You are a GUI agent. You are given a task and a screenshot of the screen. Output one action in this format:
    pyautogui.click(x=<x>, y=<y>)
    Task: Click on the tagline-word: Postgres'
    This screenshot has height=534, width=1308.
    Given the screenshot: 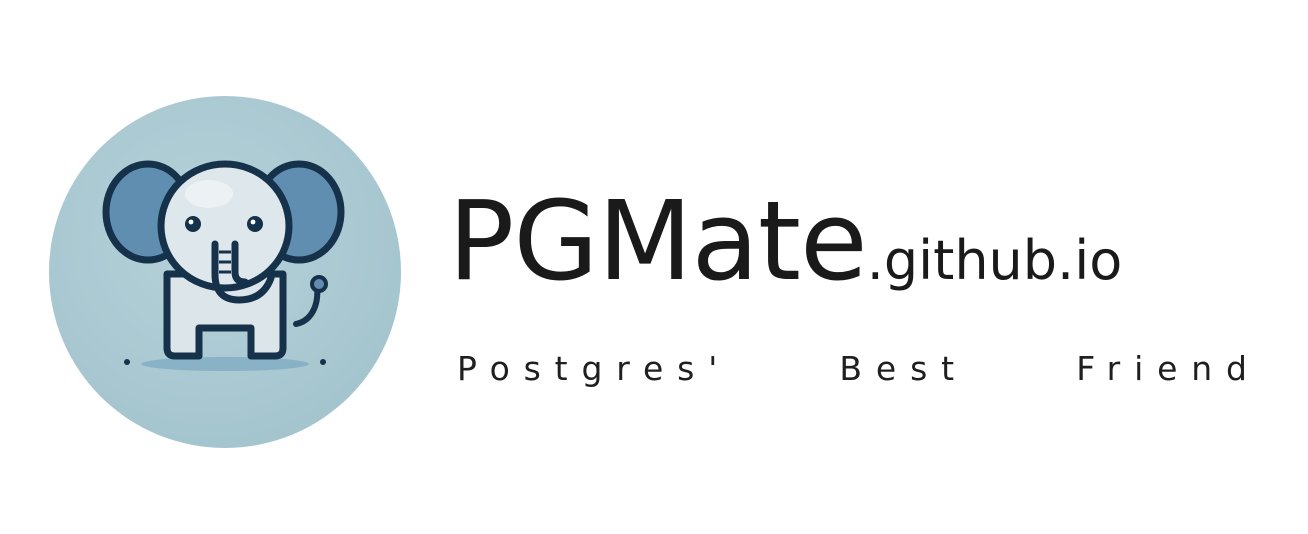 What is the action you would take?
    pyautogui.click(x=594, y=368)
    